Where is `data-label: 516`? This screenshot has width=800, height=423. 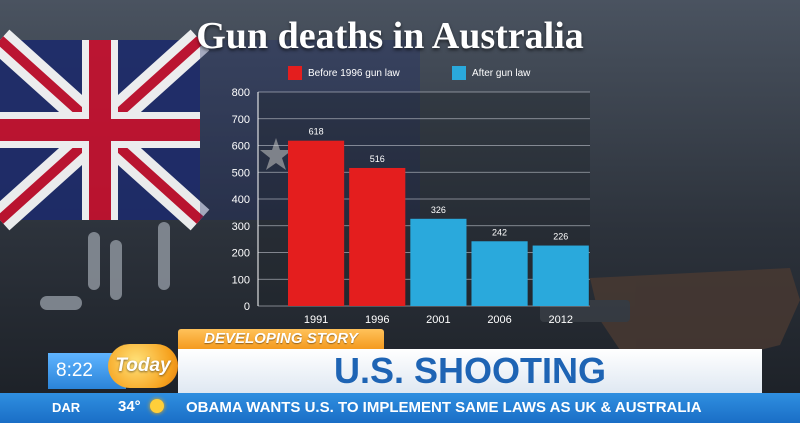
data-label: 516 is located at coordinates (377, 159).